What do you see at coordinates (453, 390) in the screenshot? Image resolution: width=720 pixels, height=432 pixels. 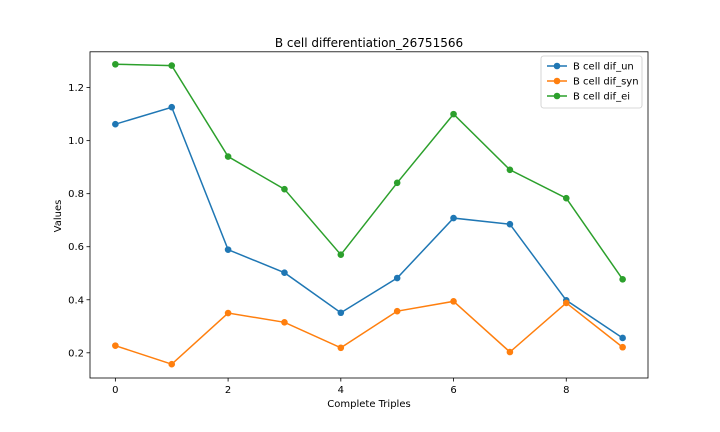 I see `x-tick-label: 6` at bounding box center [453, 390].